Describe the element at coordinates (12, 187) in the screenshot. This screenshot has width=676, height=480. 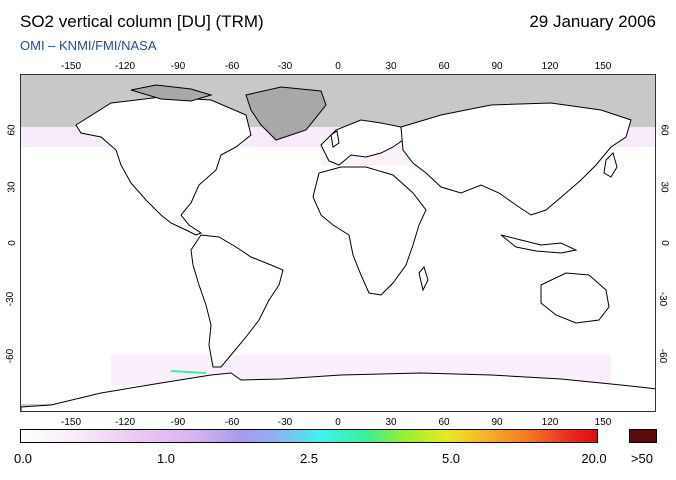
I see `lat-tick-left: 30` at that location.